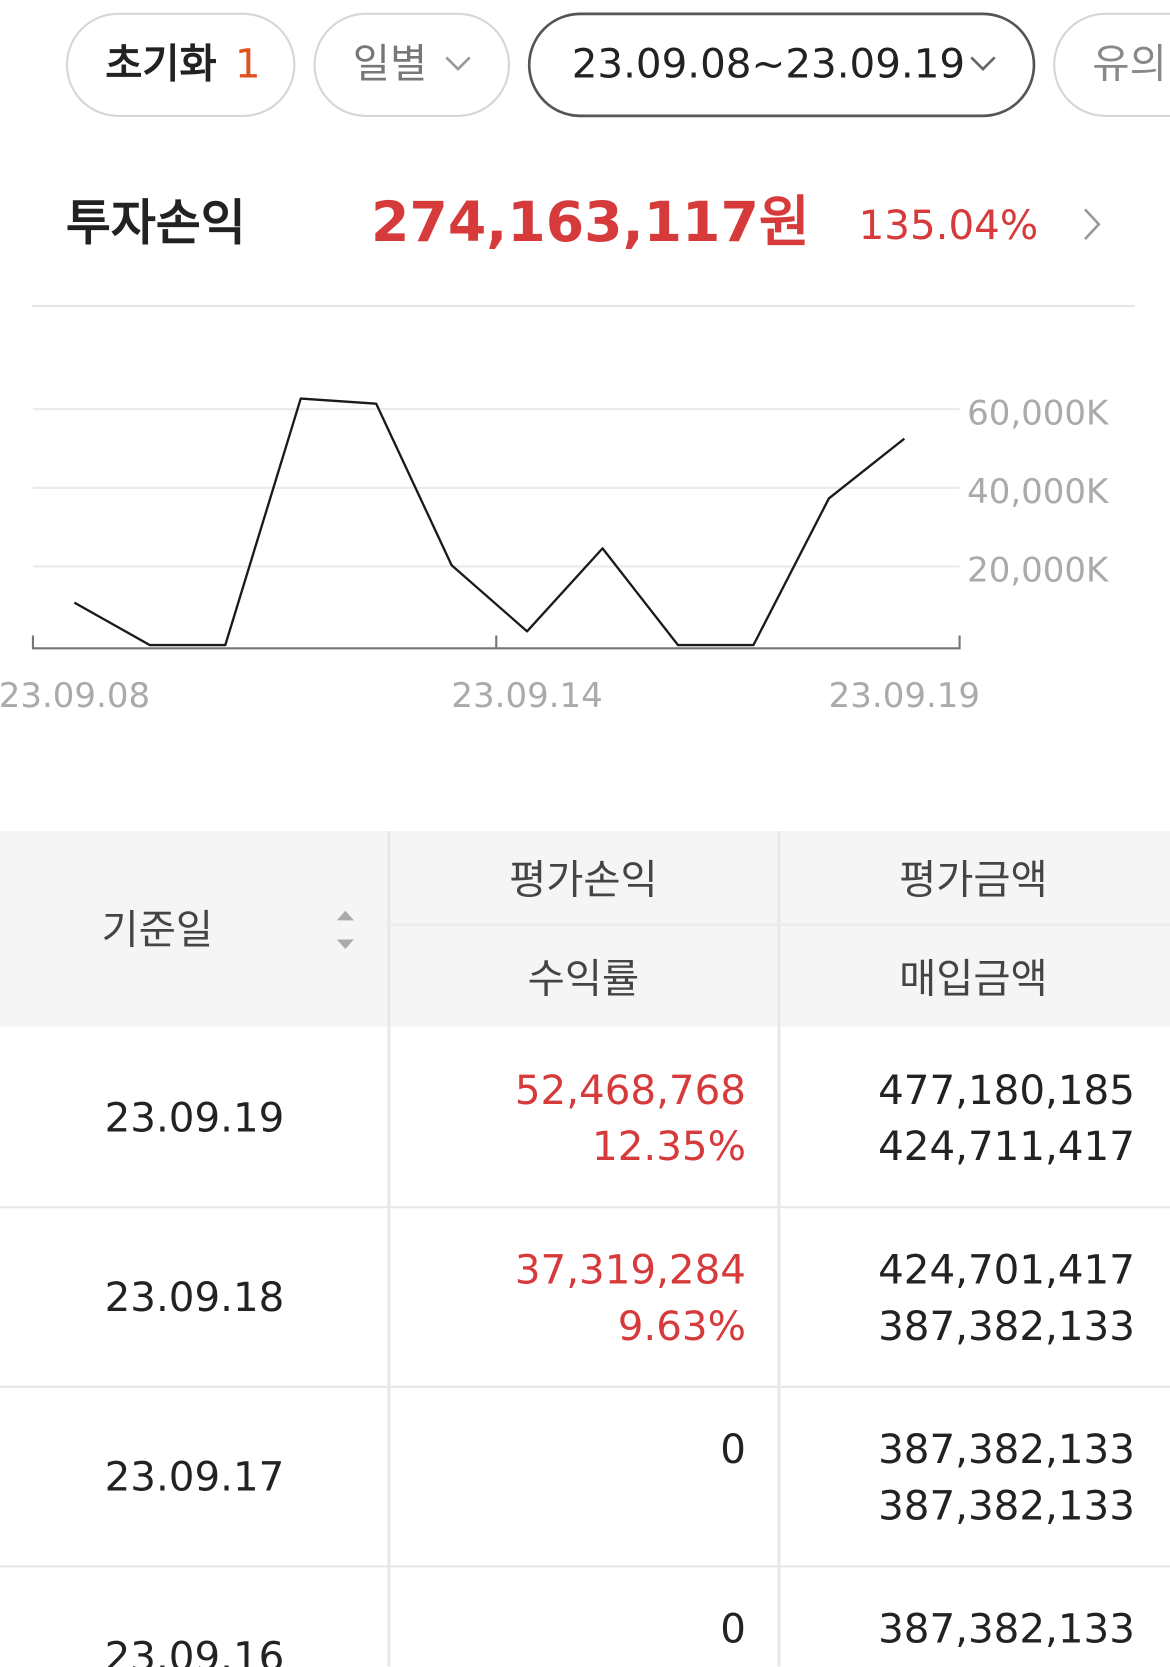  What do you see at coordinates (1038, 492) in the screenshot?
I see `y-tick-label: 40,000K` at bounding box center [1038, 492].